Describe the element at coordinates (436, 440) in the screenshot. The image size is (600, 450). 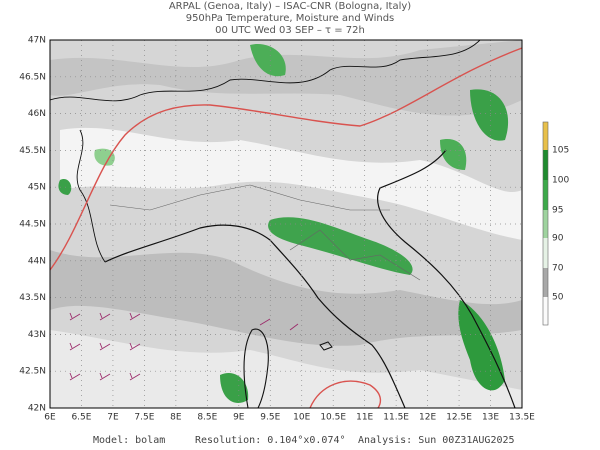
I see `footer-analysis: Analysis: Sun 00Z31AUG2025` at that location.